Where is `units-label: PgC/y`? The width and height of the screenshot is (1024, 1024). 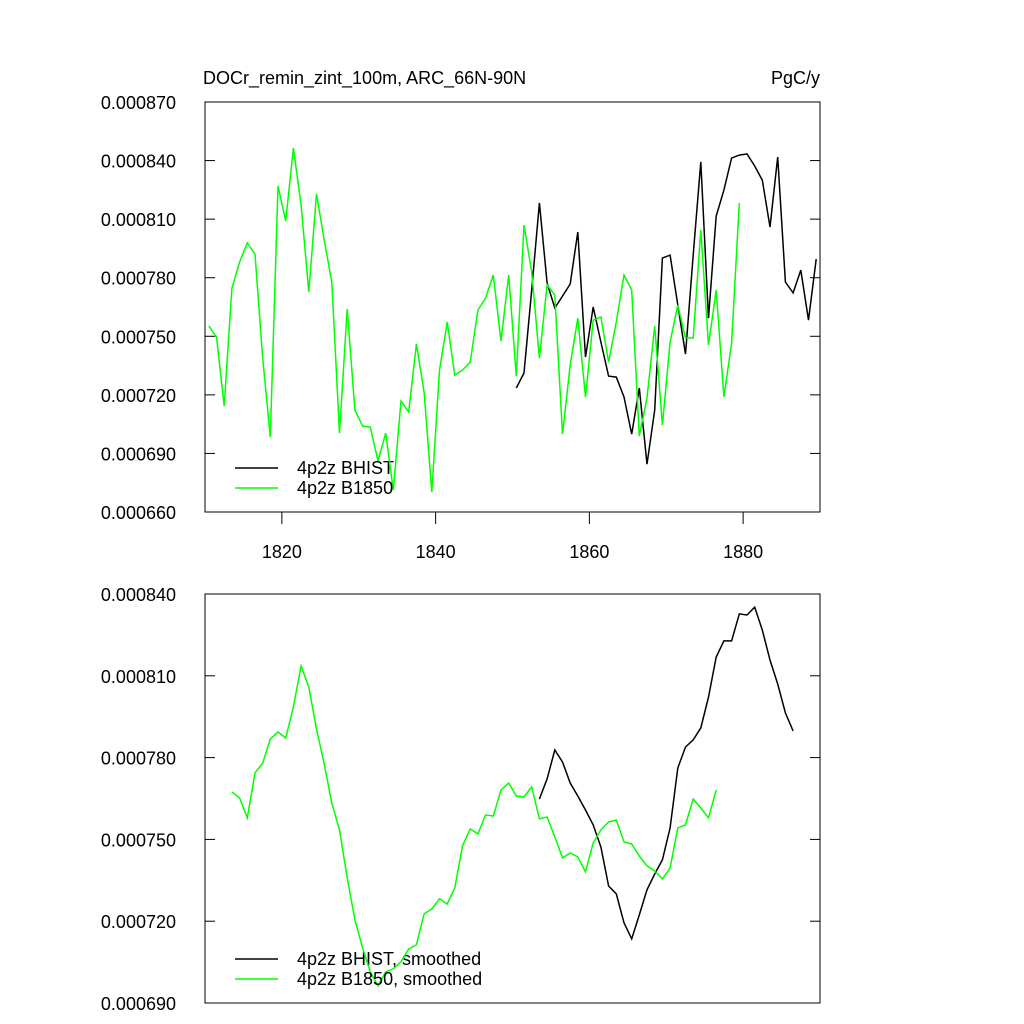
units-label: PgC/y is located at coordinates (795, 78).